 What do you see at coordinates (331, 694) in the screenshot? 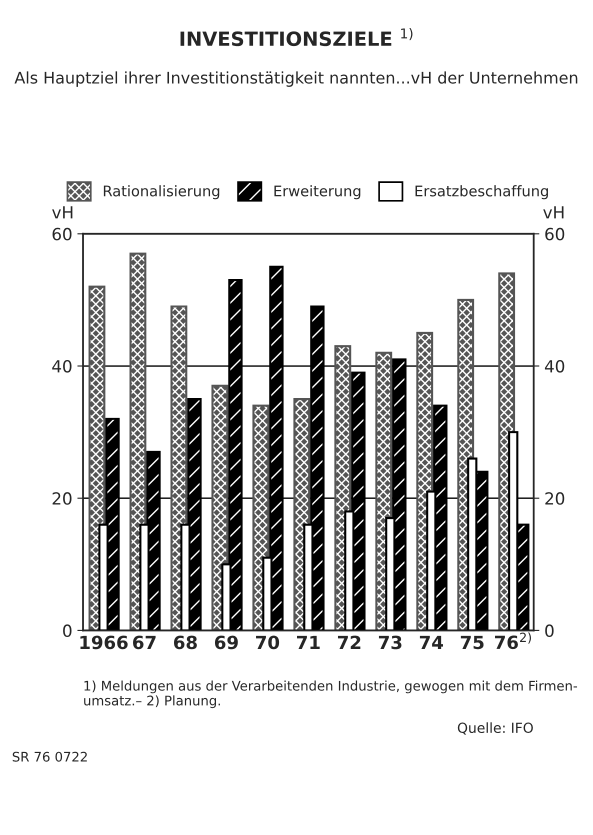
I see `text: 1) Meldungen aus der Verarbeitenden Industrie, gewogen mit dem Firmen- umsatz.– 2) Planung.` at bounding box center [331, 694].